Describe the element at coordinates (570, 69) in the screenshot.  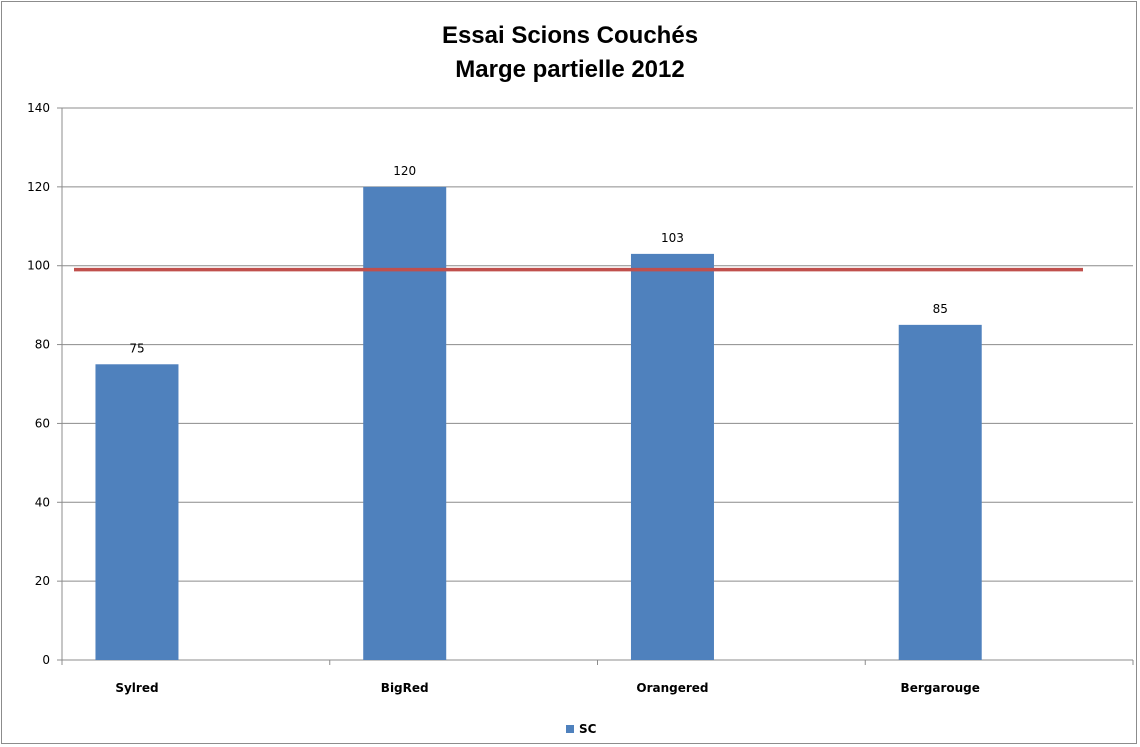
I see `chart-title-line-2: Marge partielle 2012` at that location.